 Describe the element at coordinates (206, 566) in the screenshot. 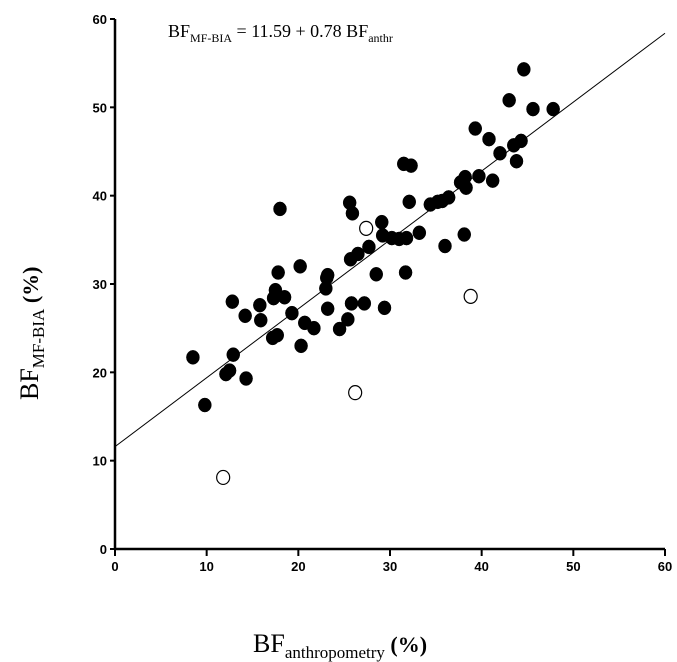

I see `x-tick-label: 10` at that location.